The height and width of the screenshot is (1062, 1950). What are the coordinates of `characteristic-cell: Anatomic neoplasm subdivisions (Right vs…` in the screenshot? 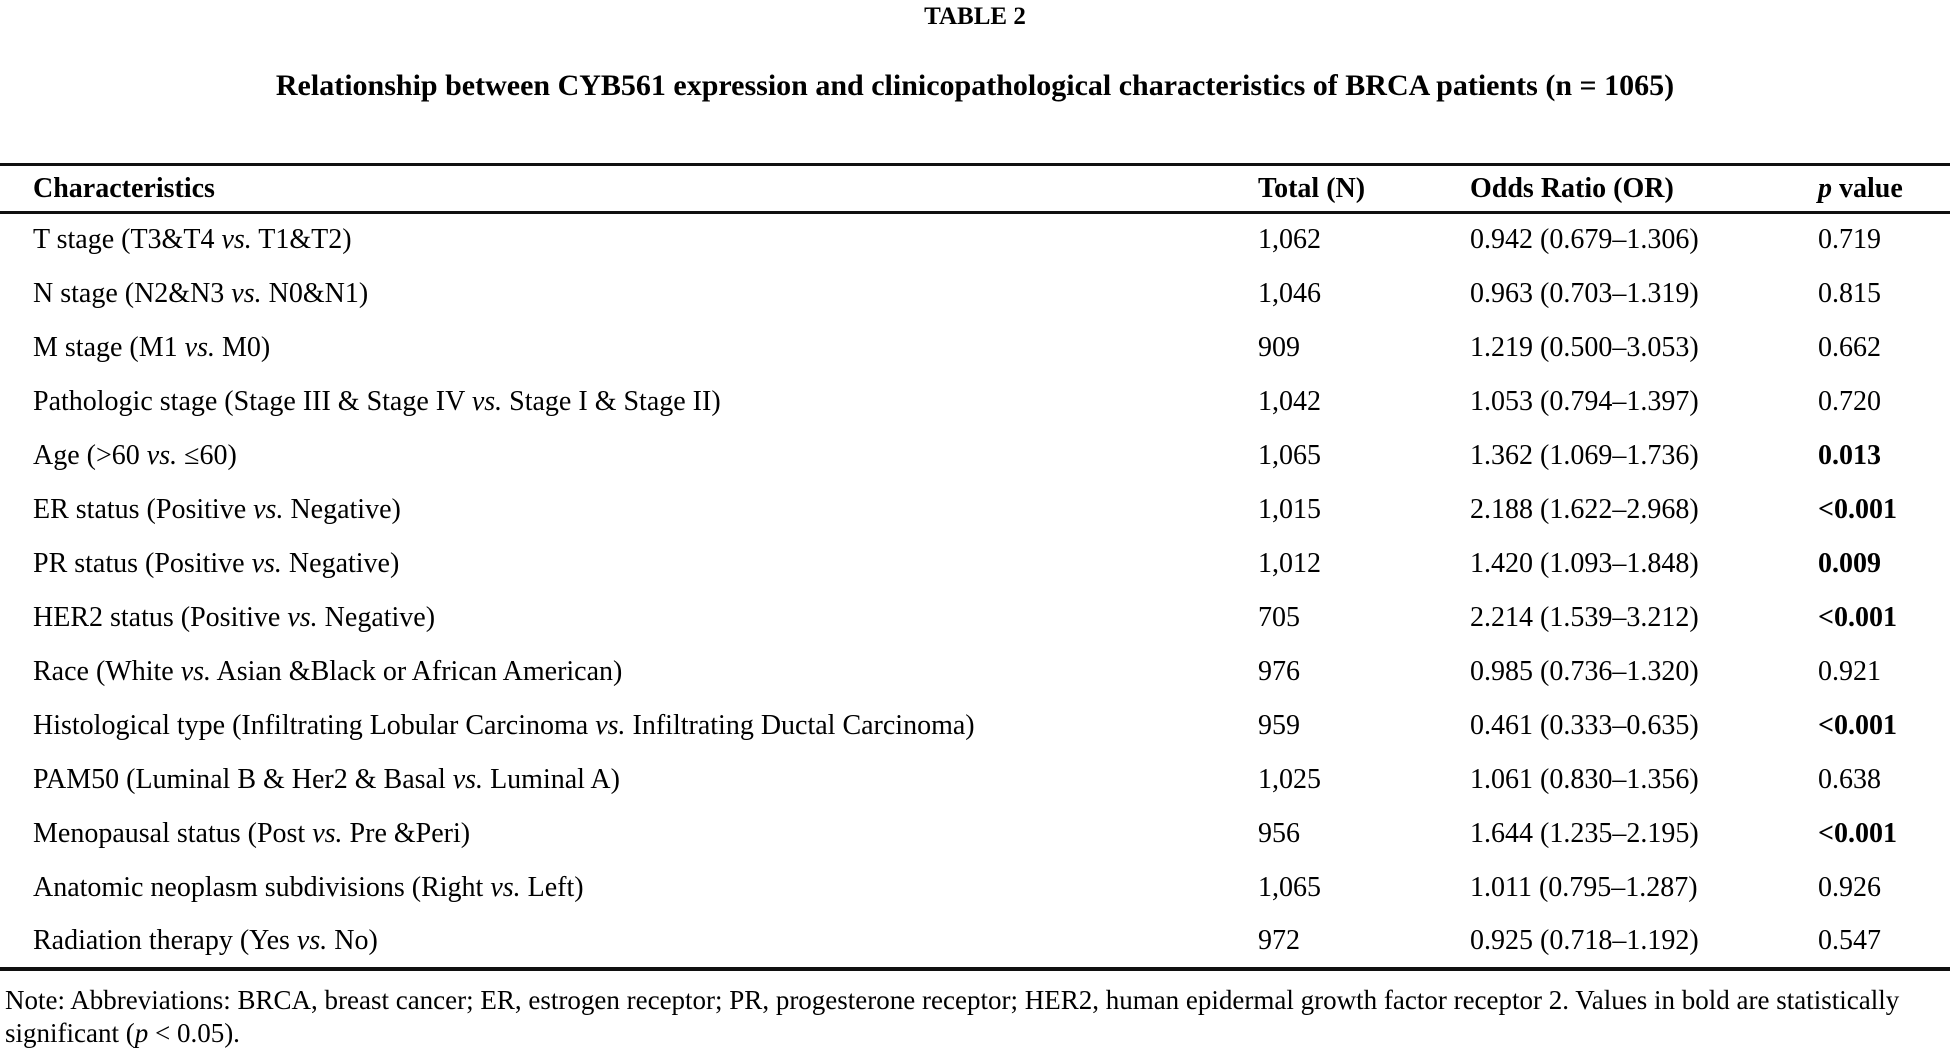 It's located at (308, 887).